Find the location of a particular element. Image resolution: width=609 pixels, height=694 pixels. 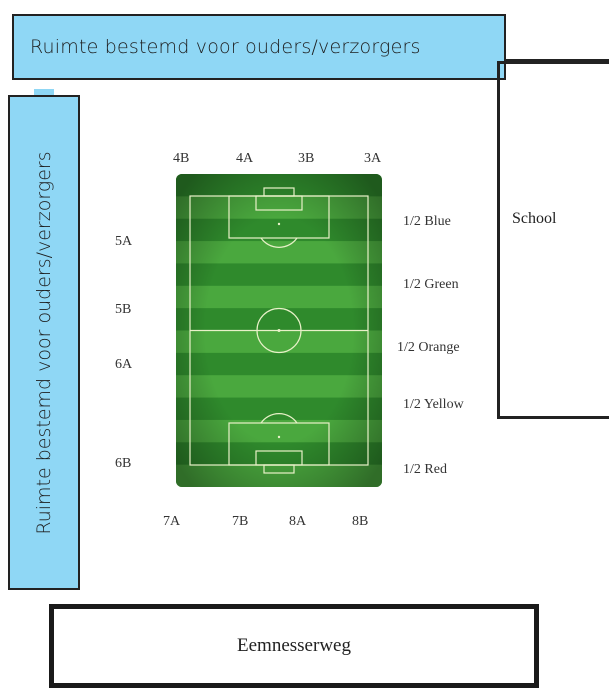

field-label-4a: 4A is located at coordinates (245, 158).